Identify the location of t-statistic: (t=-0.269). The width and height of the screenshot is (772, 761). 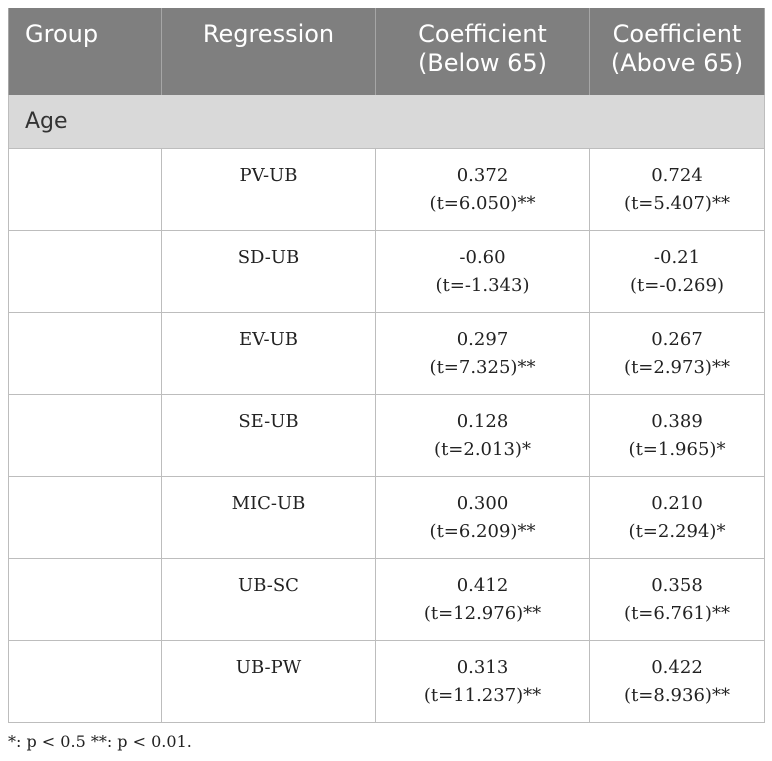
(677, 285).